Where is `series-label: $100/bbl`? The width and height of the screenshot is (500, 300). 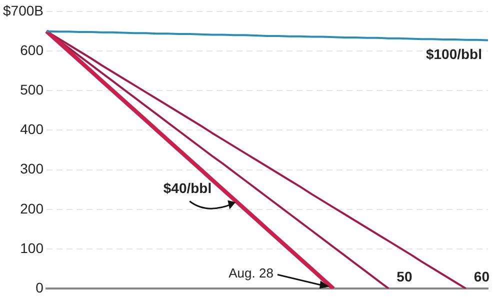 series-label: $100/bbl is located at coordinates (454, 54).